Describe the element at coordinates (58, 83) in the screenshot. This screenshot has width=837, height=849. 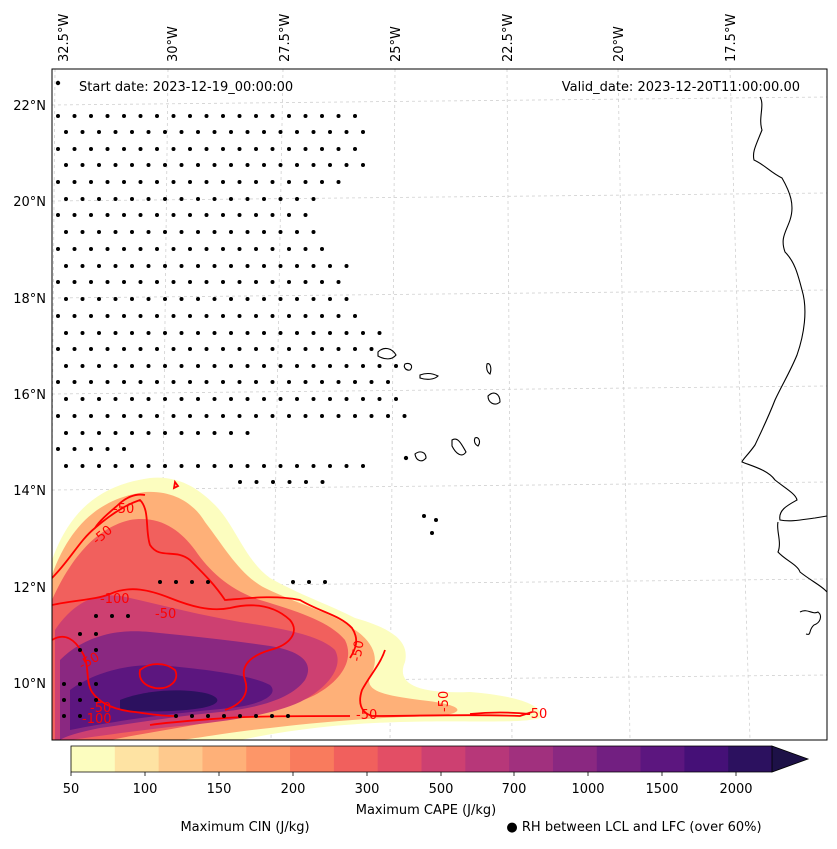
I see `rh-dots` at that location.